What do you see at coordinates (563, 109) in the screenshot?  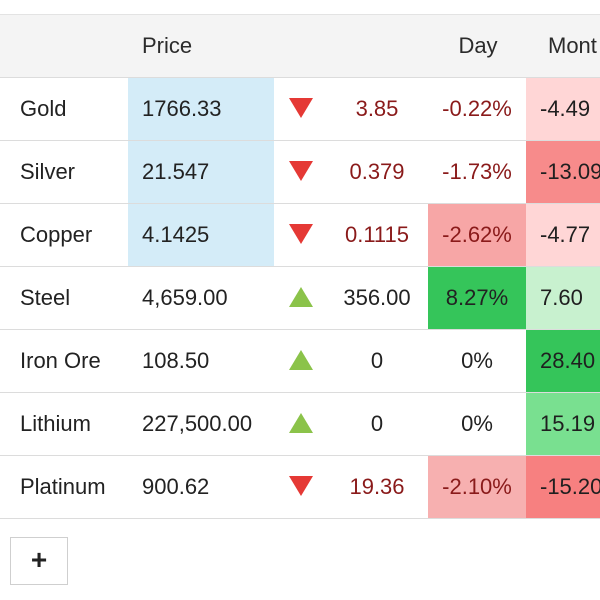 I see `month-percent: -4.49` at bounding box center [563, 109].